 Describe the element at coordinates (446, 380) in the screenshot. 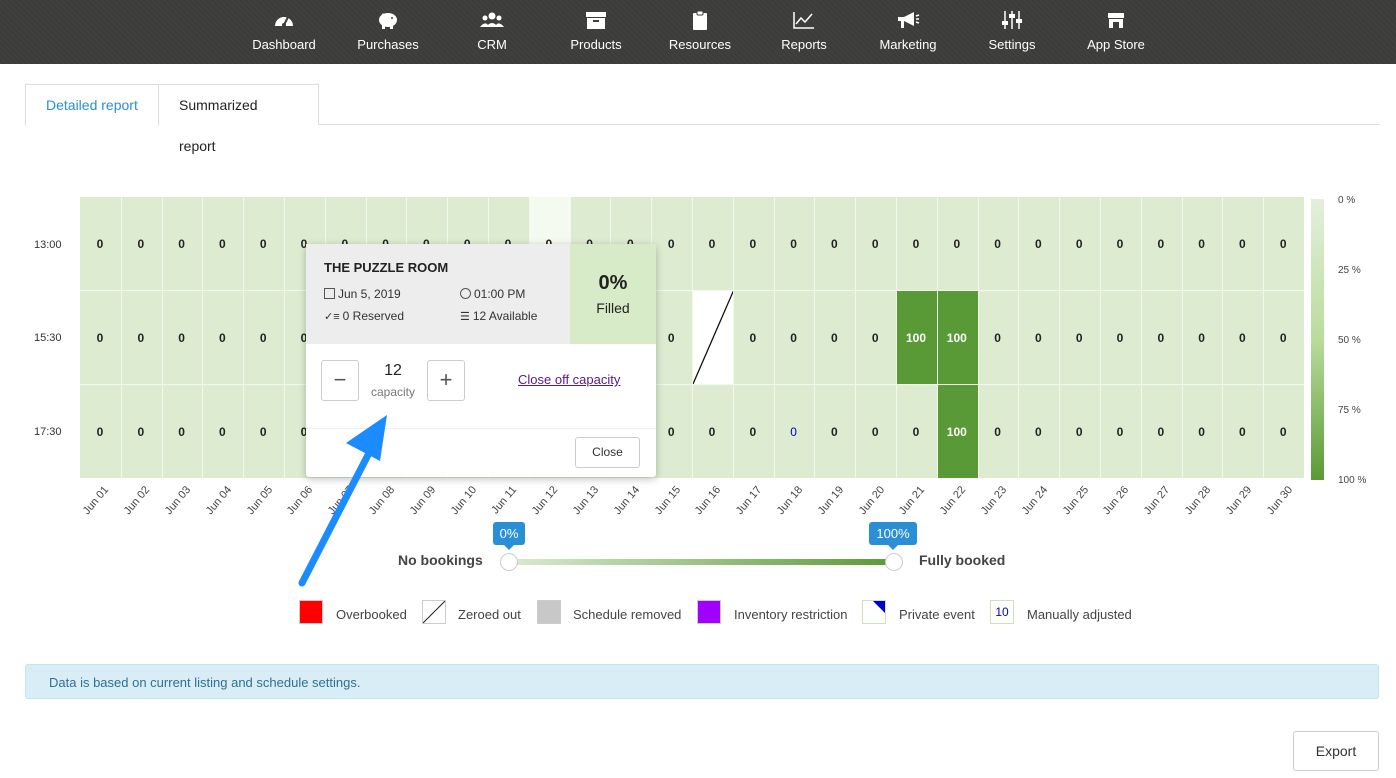

I see `increase-capacity-button: +` at that location.